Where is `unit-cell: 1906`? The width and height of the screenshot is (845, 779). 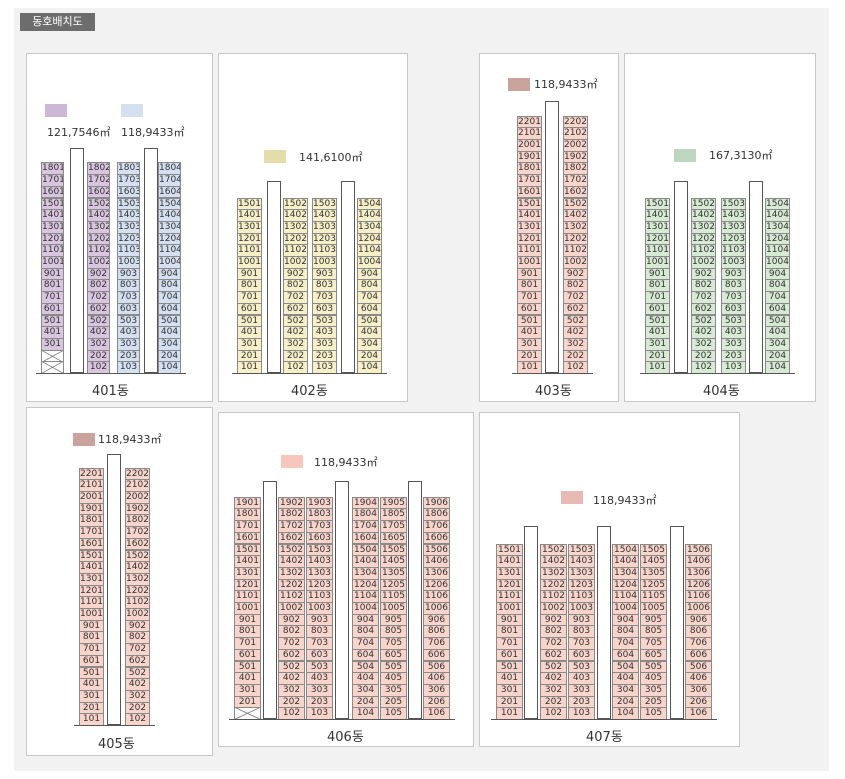 unit-cell: 1906 is located at coordinates (436, 503).